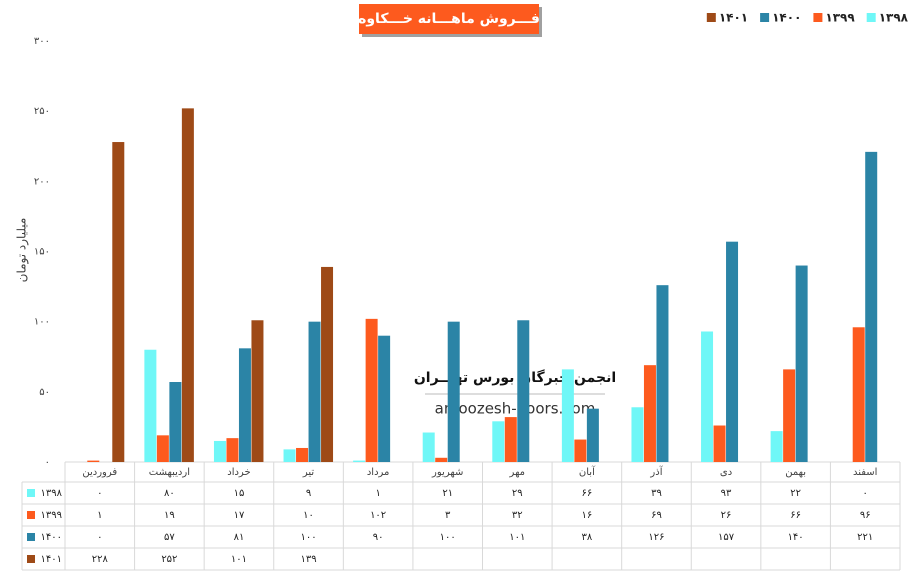  I want to click on y-tick-label: ۰, so click(47, 462).